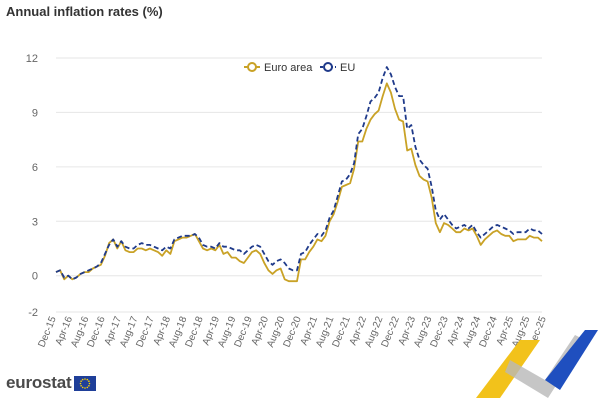 The image size is (600, 401). I want to click on legend: Euro area EU, so click(299, 68).